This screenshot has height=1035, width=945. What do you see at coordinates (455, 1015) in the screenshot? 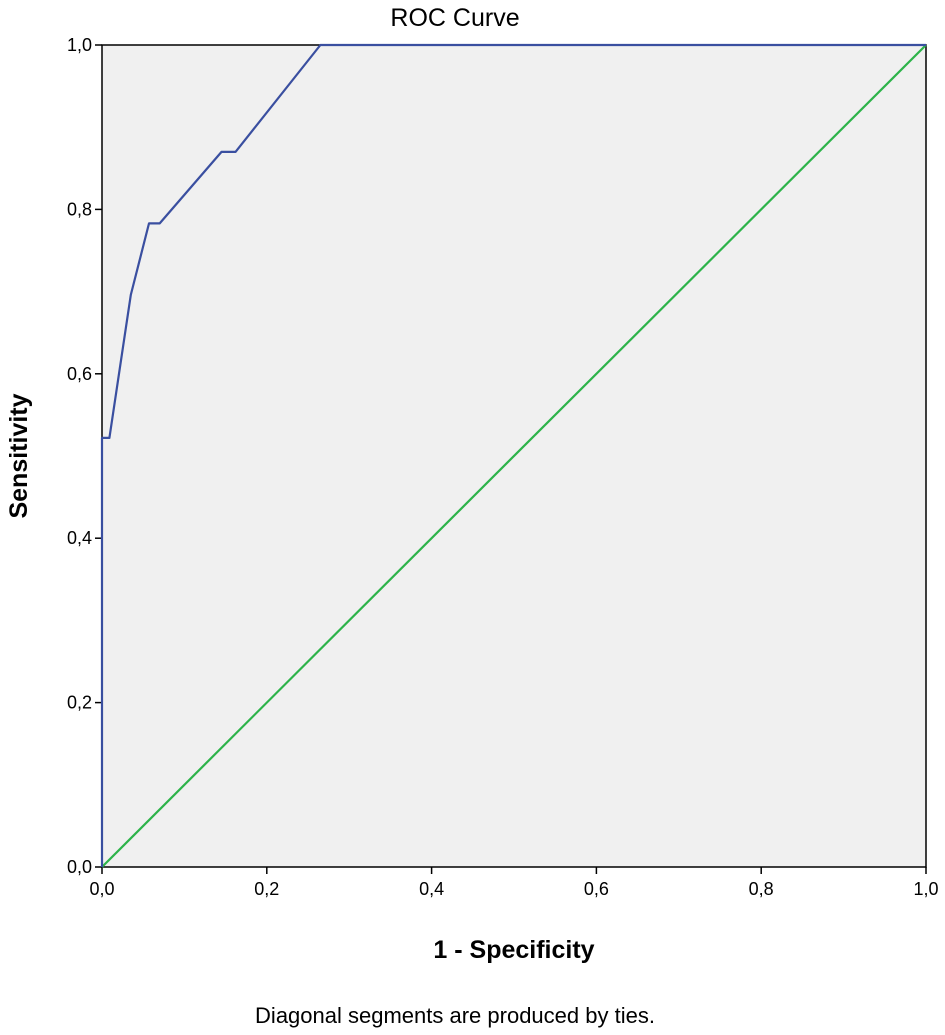
I see `footnote: Diagonal segments are produced by ties.` at bounding box center [455, 1015].